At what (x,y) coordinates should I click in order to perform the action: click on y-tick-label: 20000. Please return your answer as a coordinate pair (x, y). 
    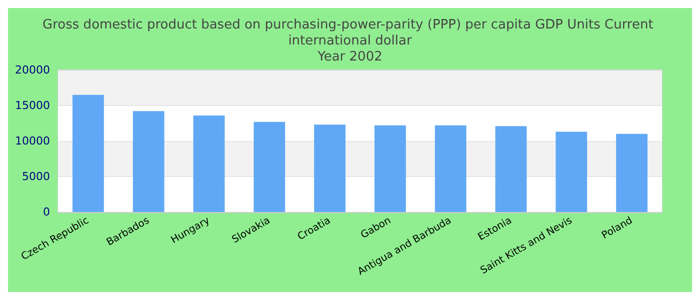
    Looking at the image, I should click on (32, 70).